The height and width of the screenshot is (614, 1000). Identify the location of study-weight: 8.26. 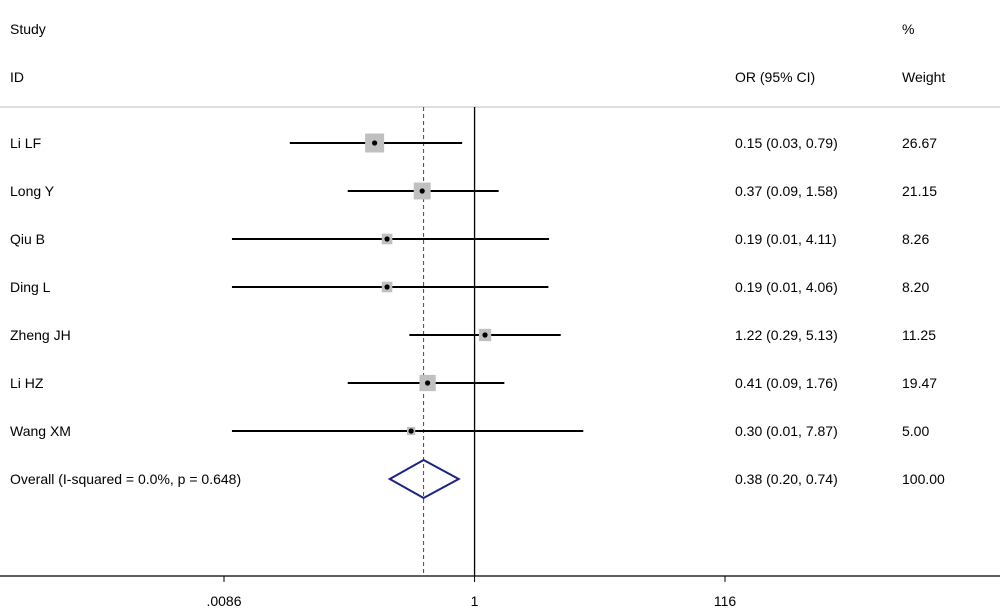
(916, 239).